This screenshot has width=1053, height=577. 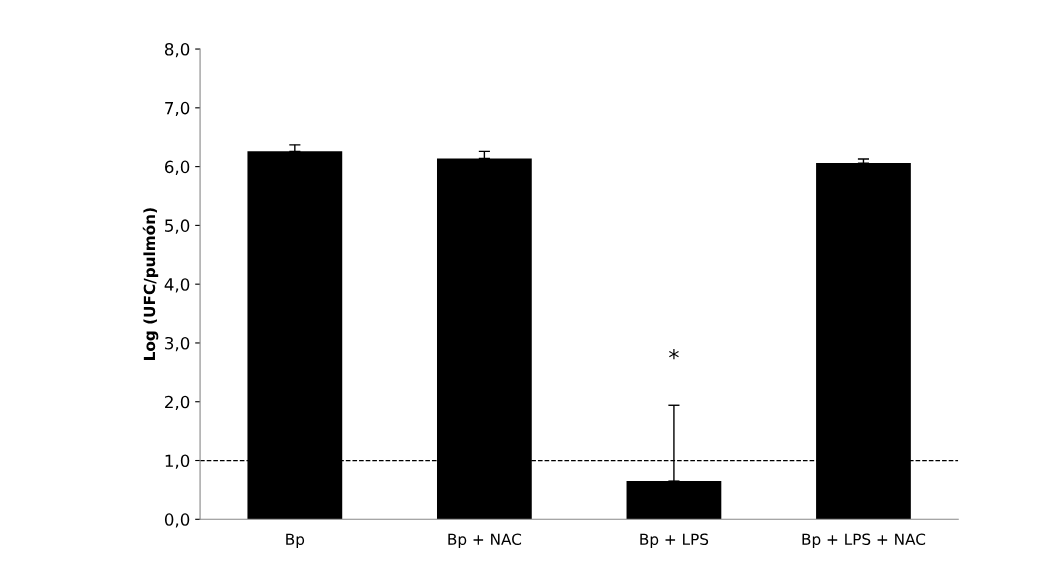 I want to click on y-tick-label: 2,0, so click(x=177, y=403).